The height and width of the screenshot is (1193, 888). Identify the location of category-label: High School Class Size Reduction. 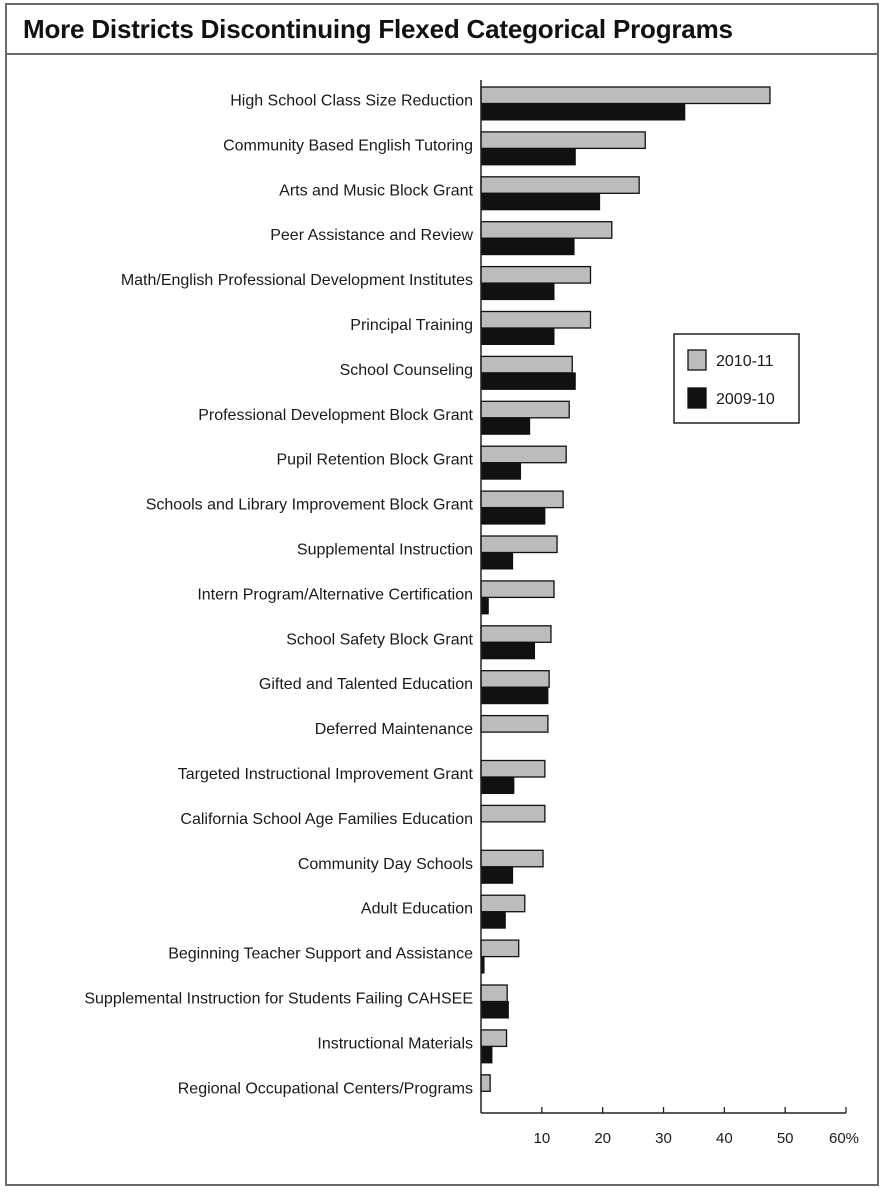
(351, 101).